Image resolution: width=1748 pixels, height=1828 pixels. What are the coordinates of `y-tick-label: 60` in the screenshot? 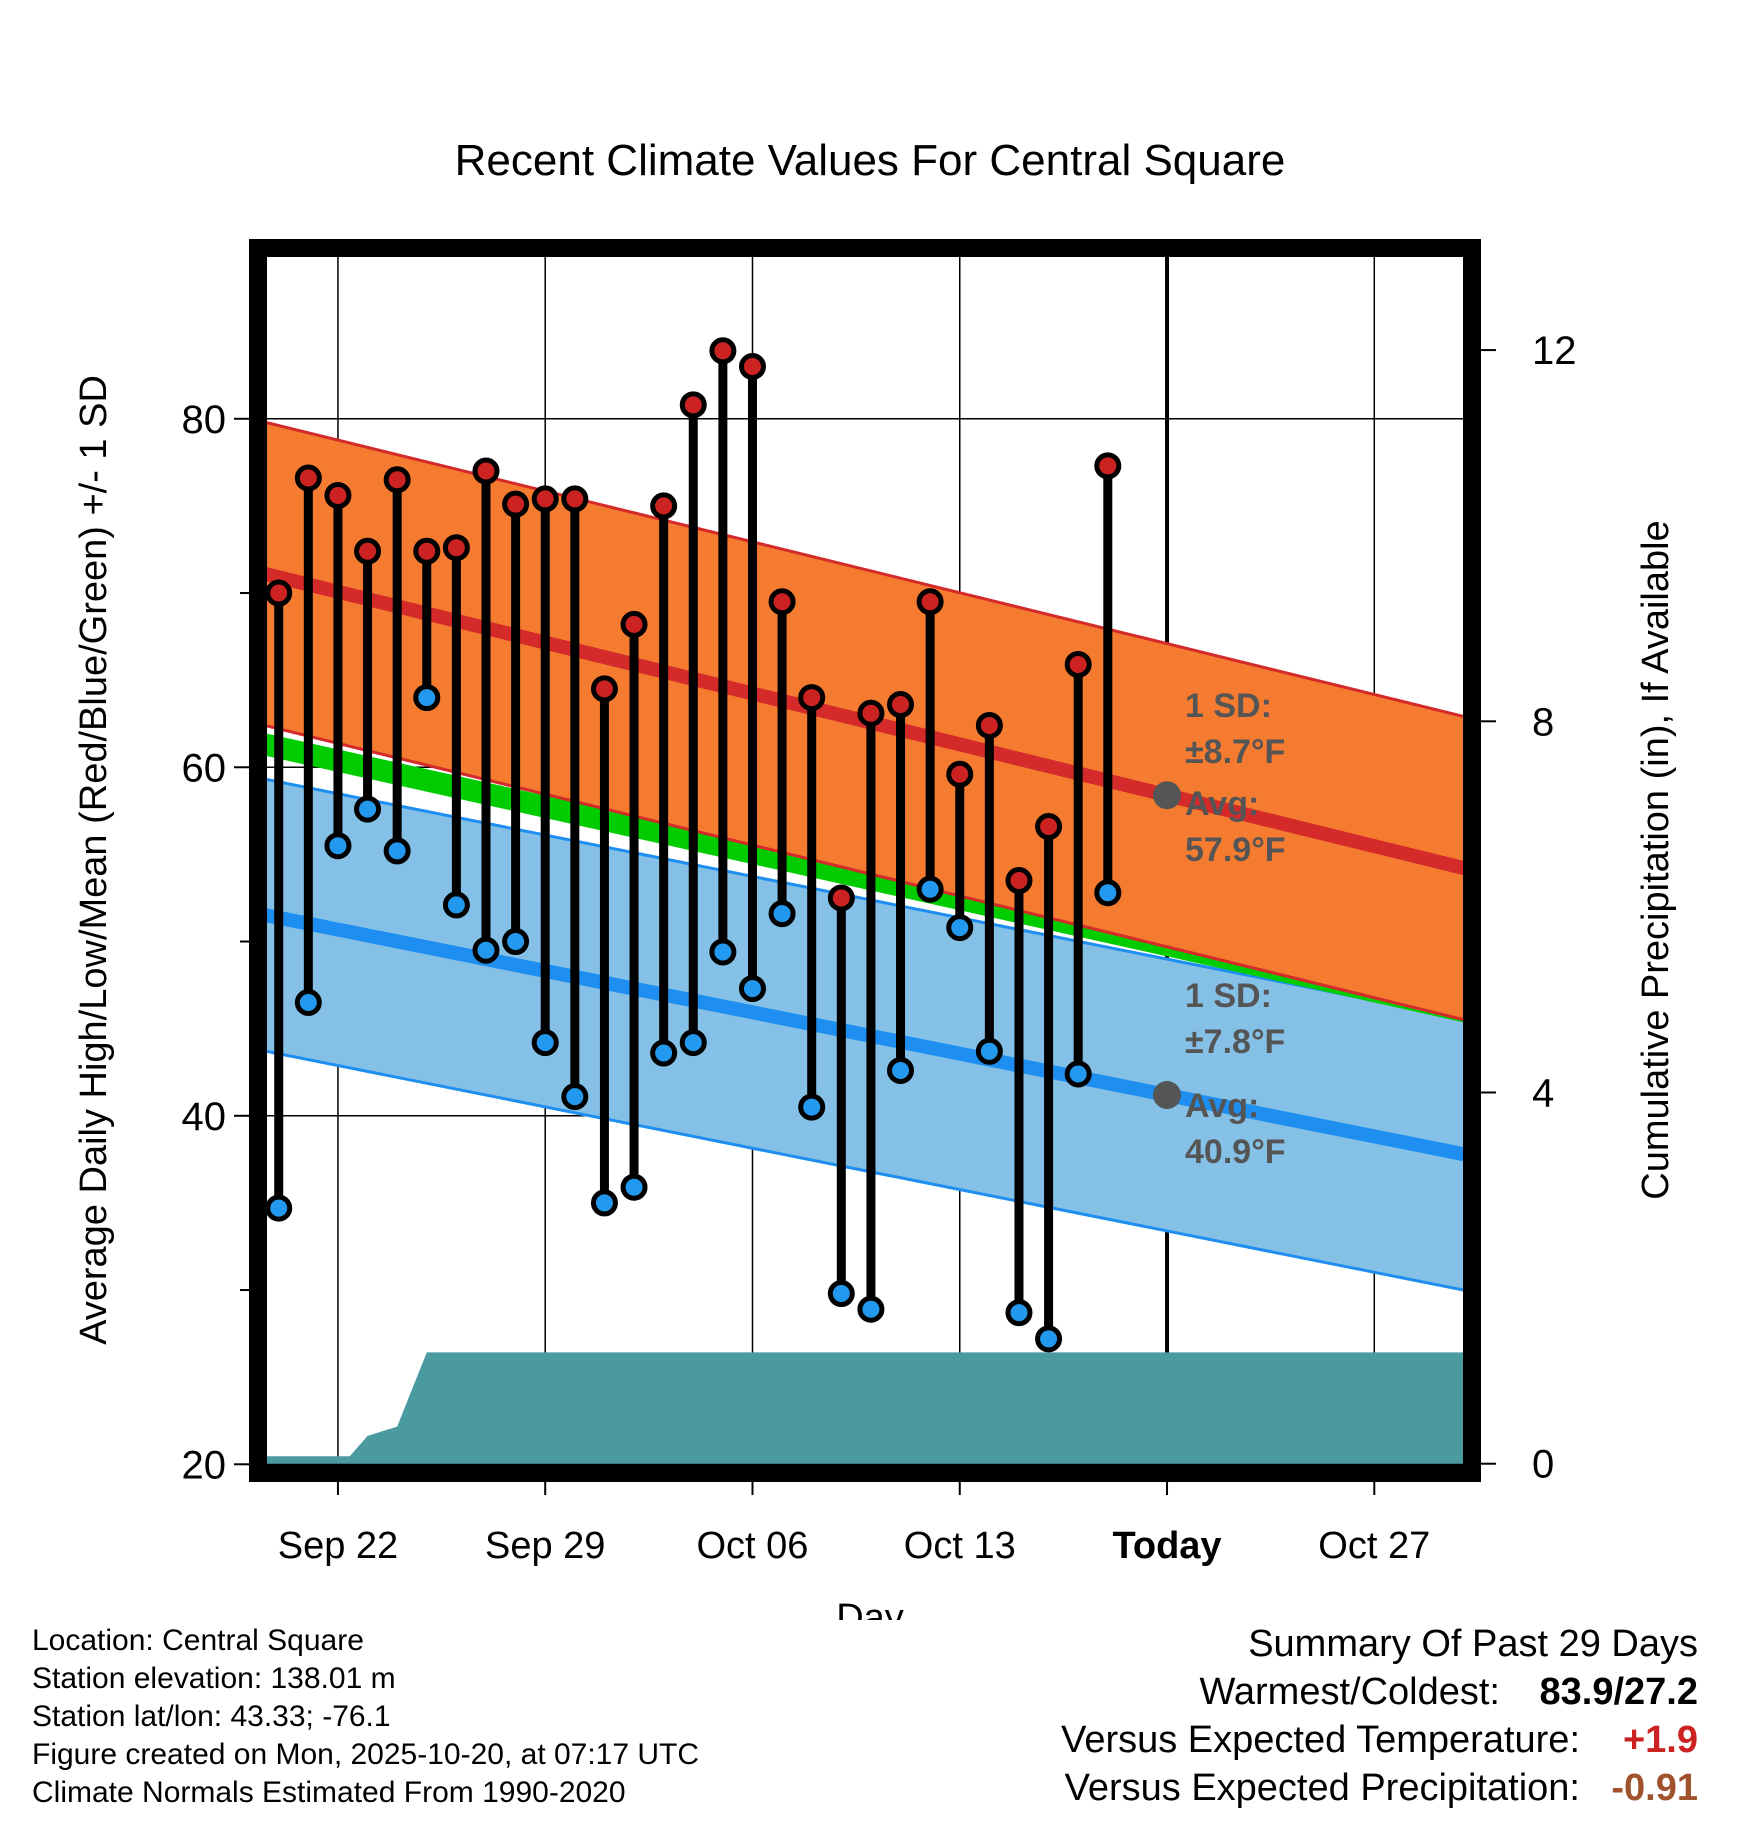 It's located at (204, 768).